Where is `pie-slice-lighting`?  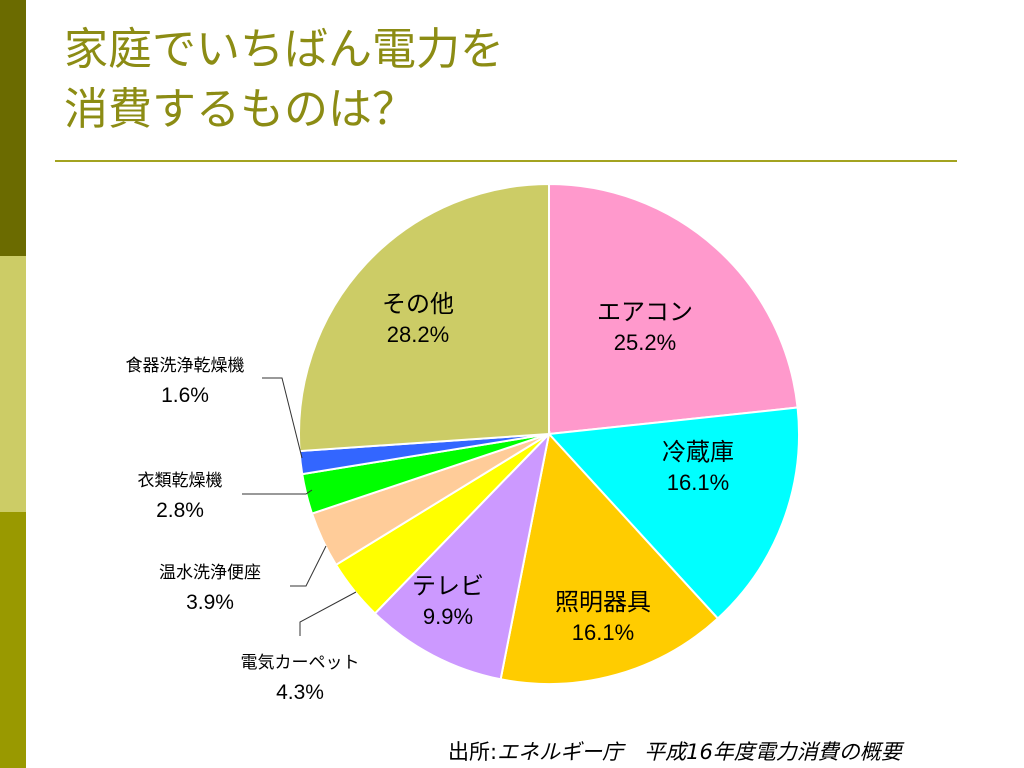
pie-slice-lighting is located at coordinates (609, 558).